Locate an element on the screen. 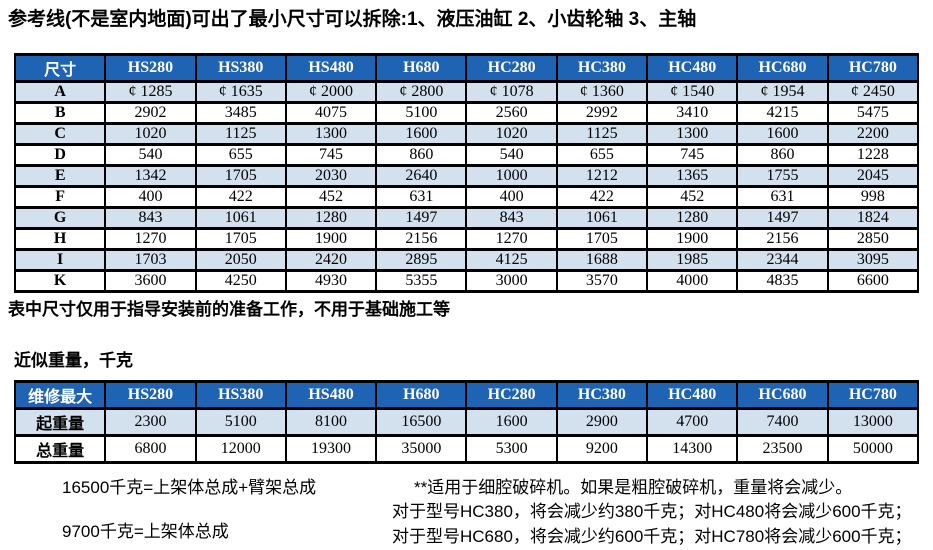 The height and width of the screenshot is (550, 933). row-label: B is located at coordinates (60, 112).